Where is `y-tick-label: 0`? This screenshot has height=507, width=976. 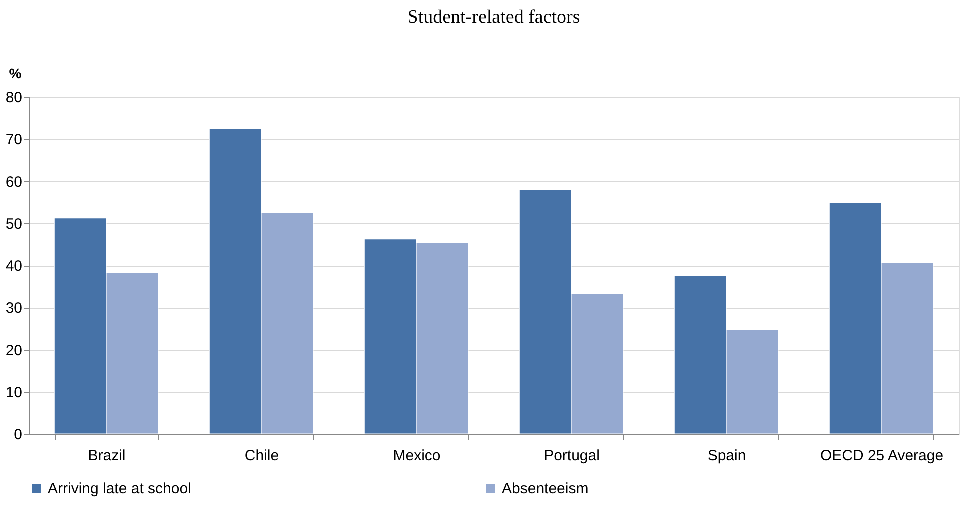 y-tick-label: 0 is located at coordinates (18, 435).